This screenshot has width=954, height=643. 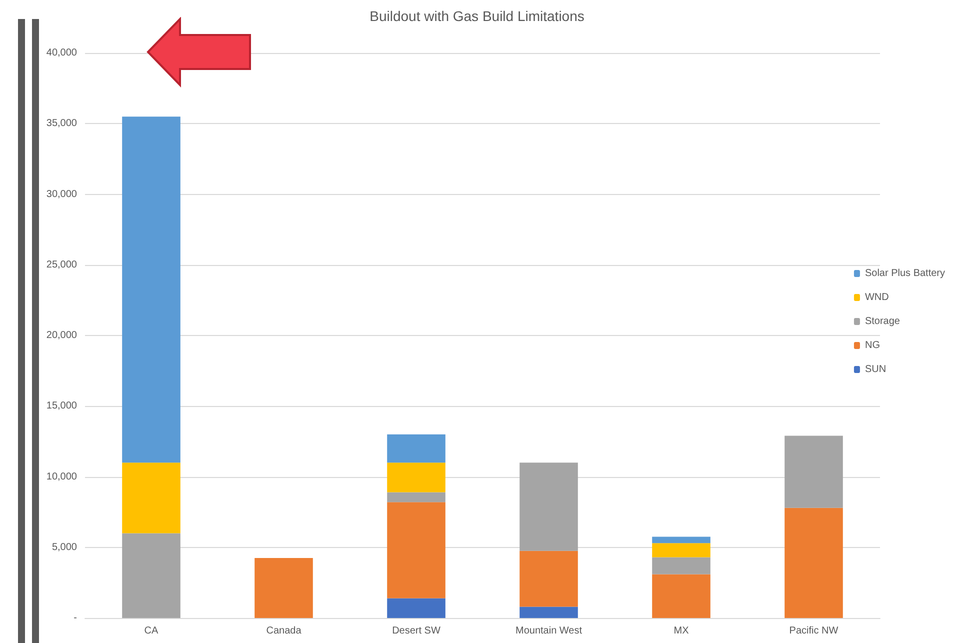 I want to click on legend-label: Storage, so click(x=882, y=321).